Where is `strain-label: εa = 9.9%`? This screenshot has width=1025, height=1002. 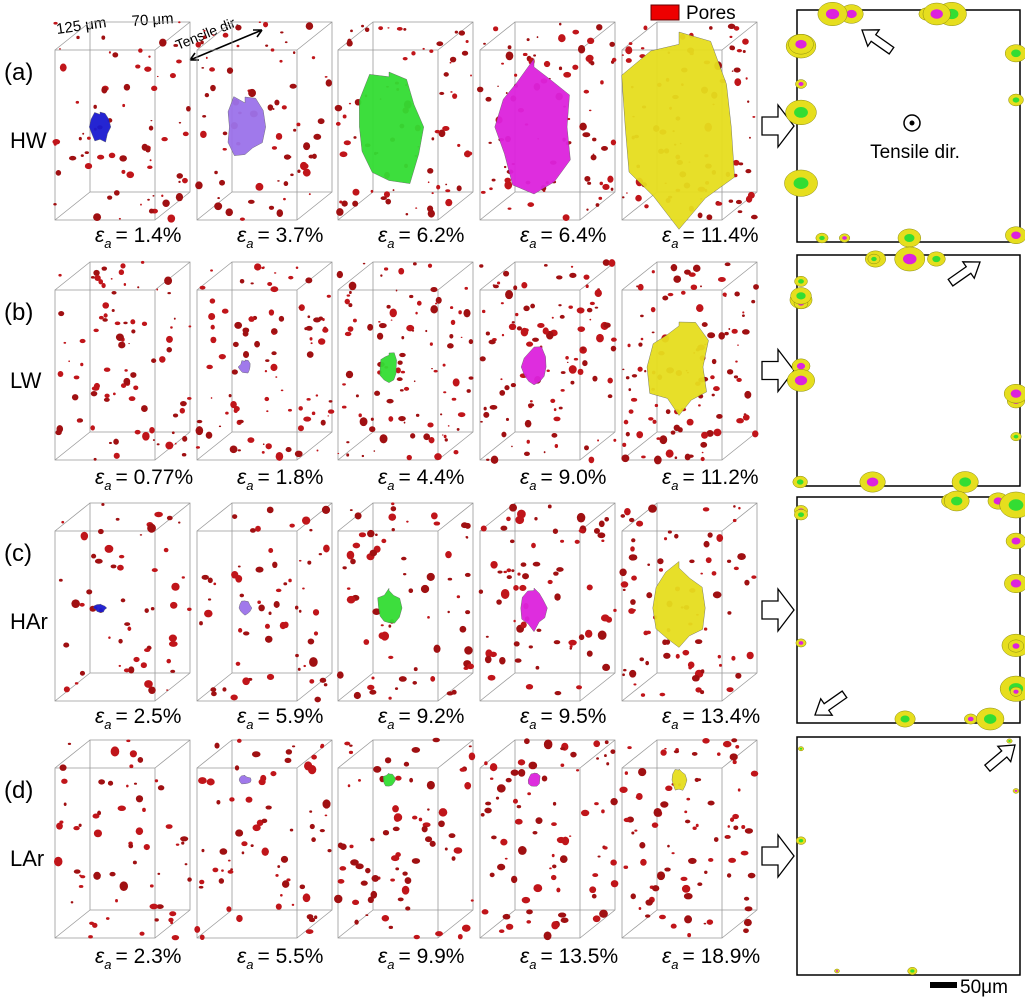 strain-label: εa = 9.9% is located at coordinates (421, 958).